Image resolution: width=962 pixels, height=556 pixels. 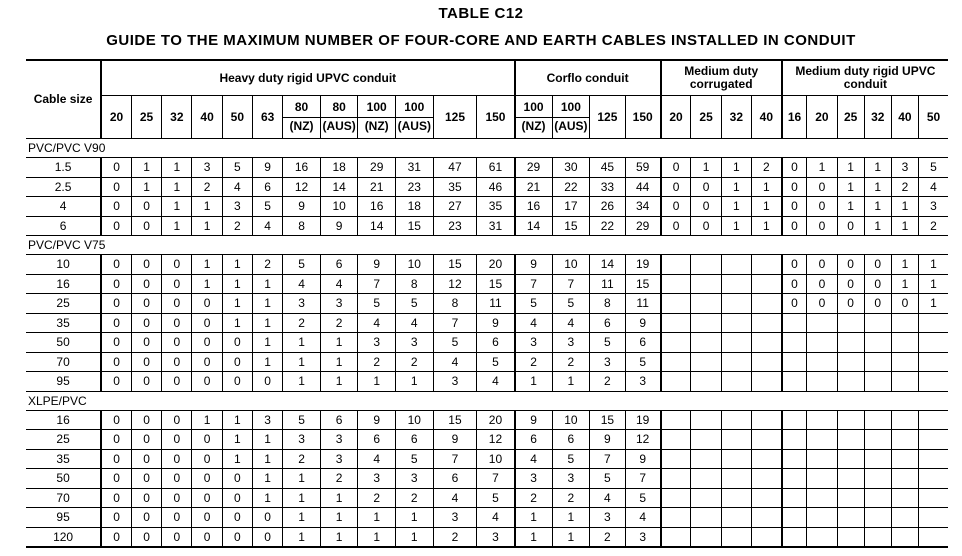 I want to click on value-cell: 14, so click(x=376, y=225).